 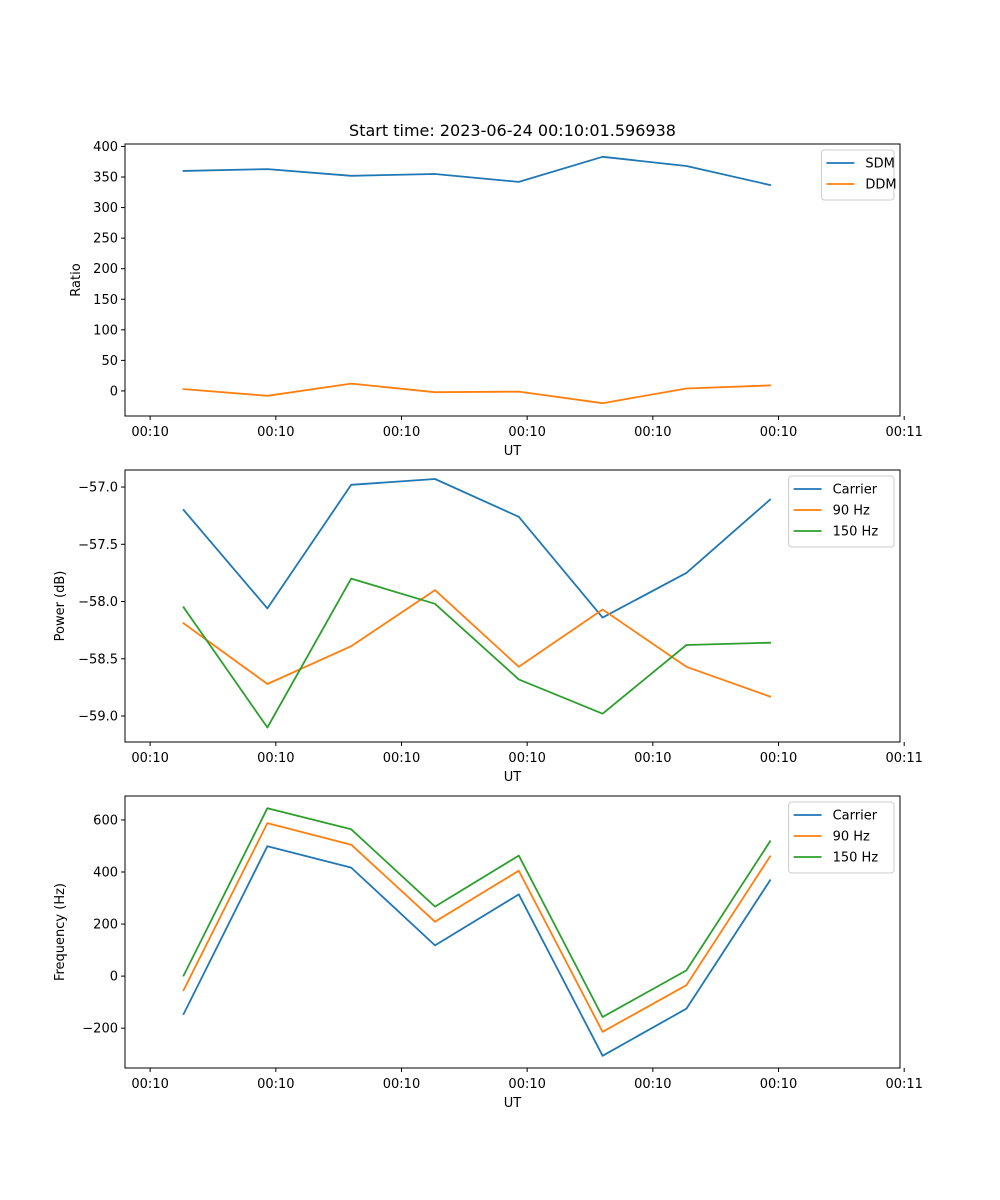 What do you see at coordinates (512, 130) in the screenshot?
I see `figure-title: Start time: 2023-06-24 00:10:01.596938` at bounding box center [512, 130].